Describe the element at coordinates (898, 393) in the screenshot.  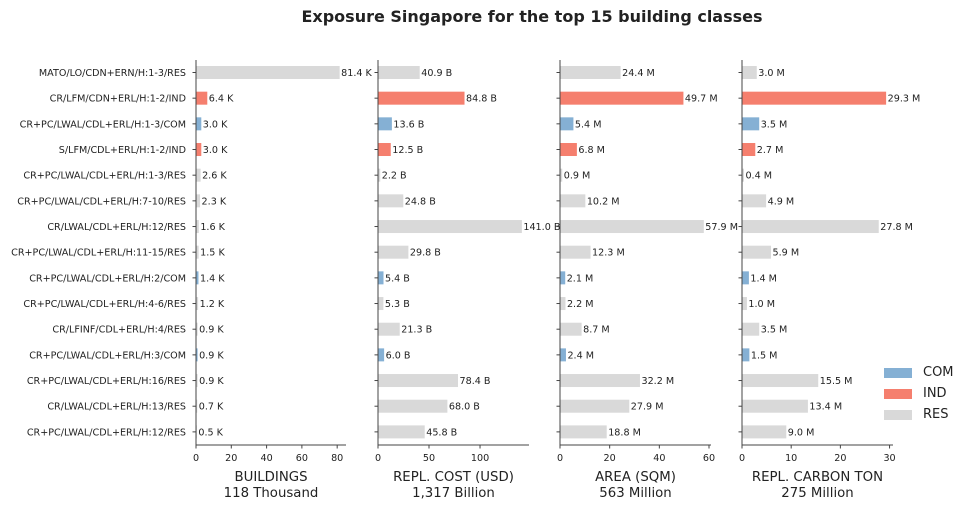
I see `legend-swatch-ind` at that location.